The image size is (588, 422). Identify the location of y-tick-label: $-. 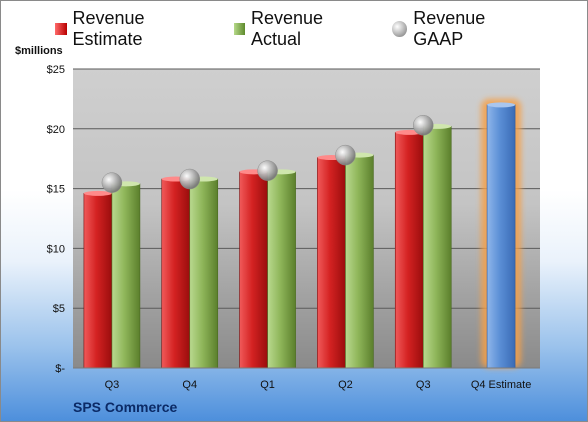
(60, 369).